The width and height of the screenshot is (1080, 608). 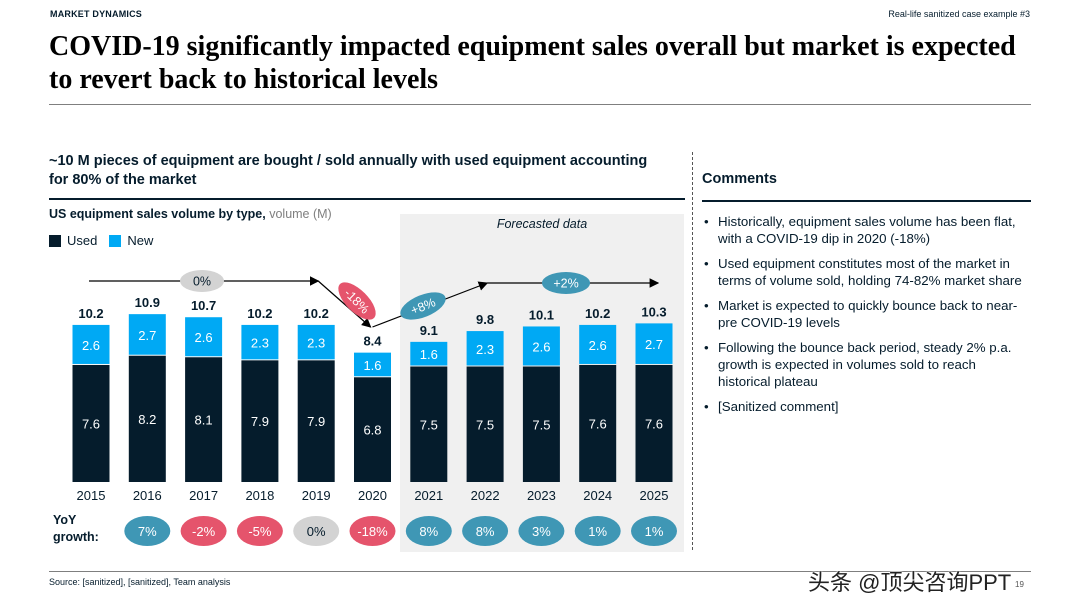 I want to click on yoy-label-2016: 7%, so click(x=147, y=531).